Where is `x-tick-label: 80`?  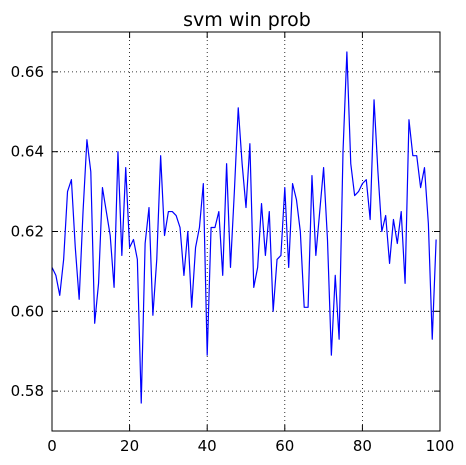
x-tick-label: 80 is located at coordinates (362, 446).